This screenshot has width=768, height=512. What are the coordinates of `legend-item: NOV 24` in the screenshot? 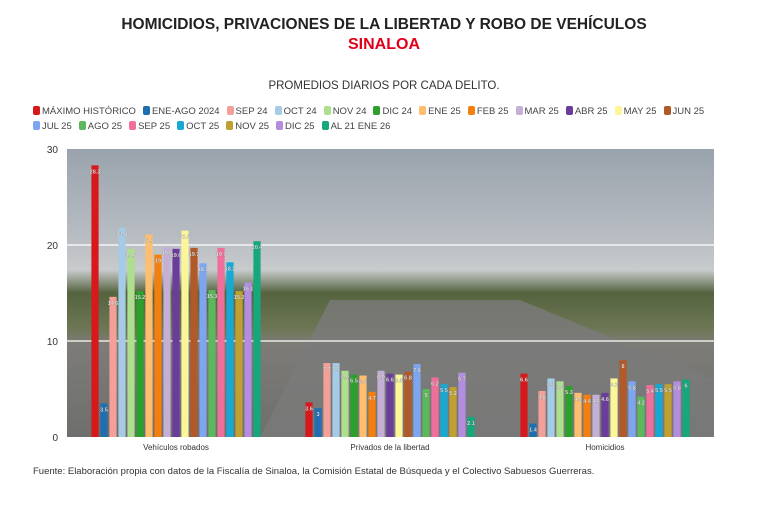 It's located at (345, 111).